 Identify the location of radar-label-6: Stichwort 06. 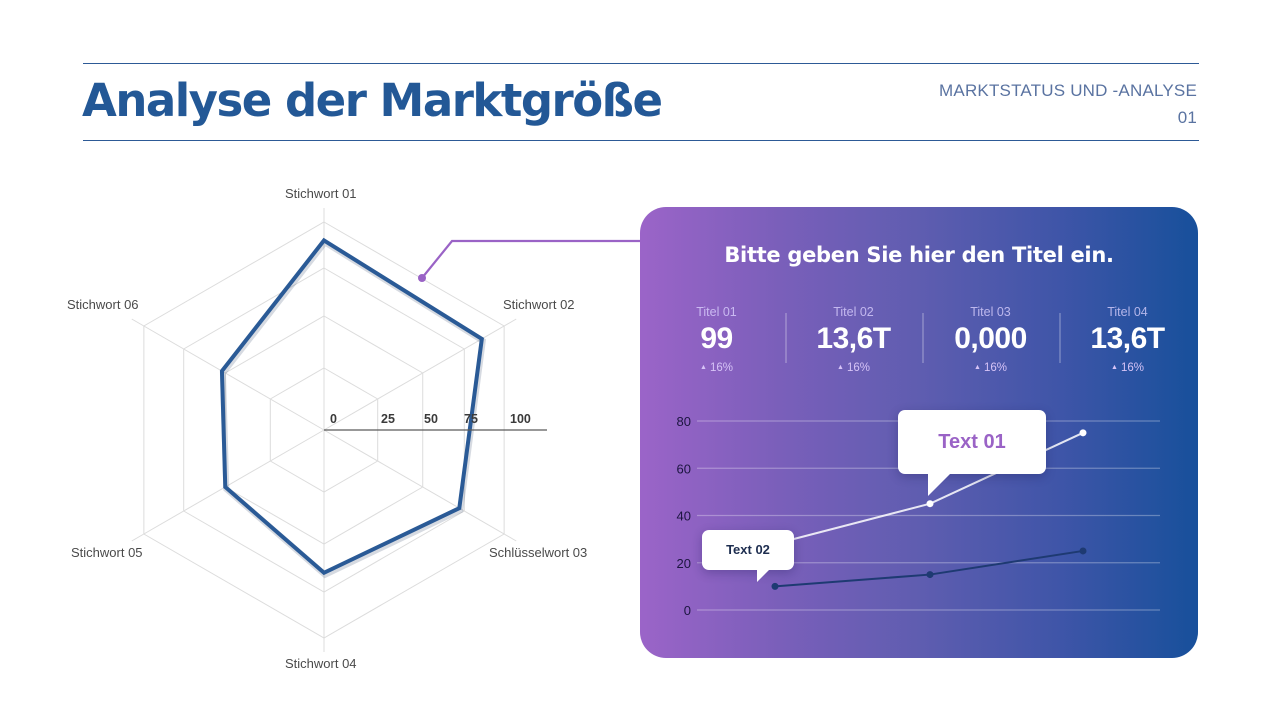
(103, 304).